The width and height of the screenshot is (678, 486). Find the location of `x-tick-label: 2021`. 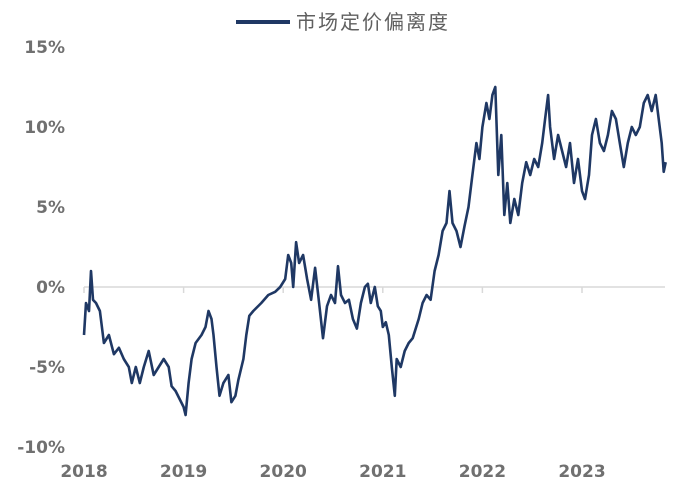

x-tick-label: 2021 is located at coordinates (382, 472).